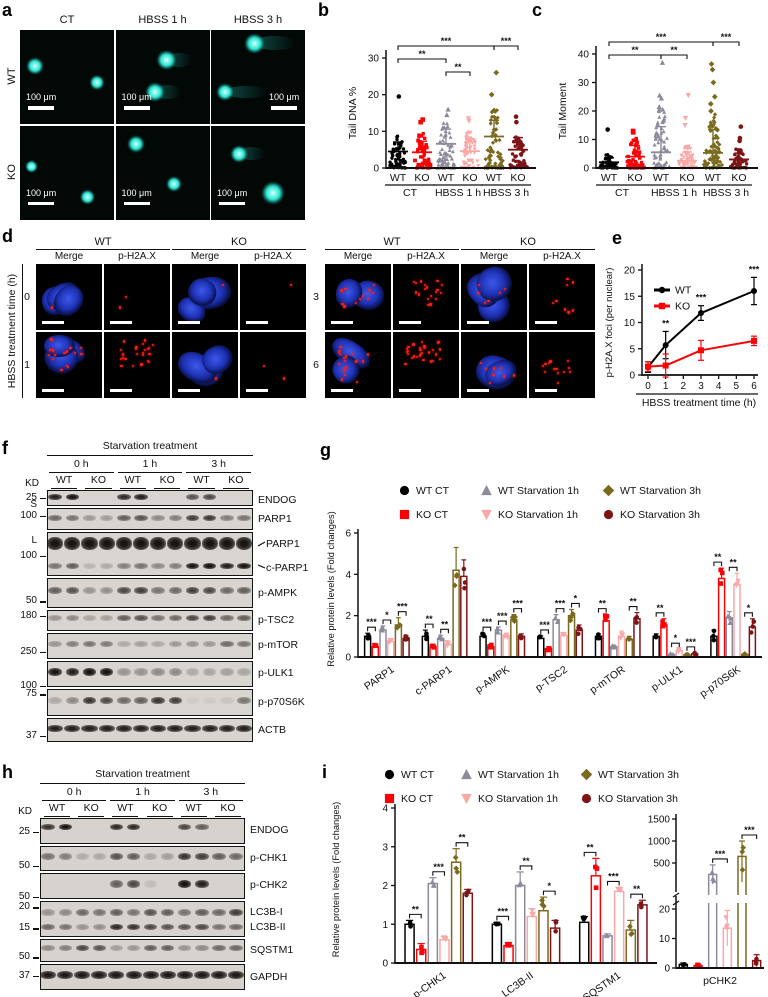 The width and height of the screenshot is (768, 997). I want to click on confocal-KO-t0-merge, so click(205, 297).